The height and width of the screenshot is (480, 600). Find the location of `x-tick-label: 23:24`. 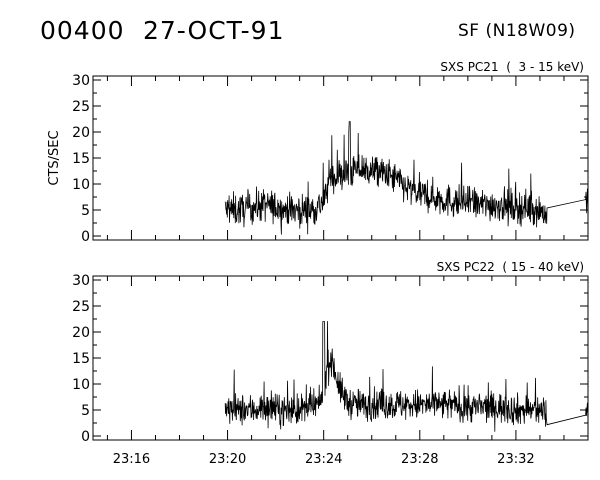

x-tick-label: 23:24 is located at coordinates (323, 459).